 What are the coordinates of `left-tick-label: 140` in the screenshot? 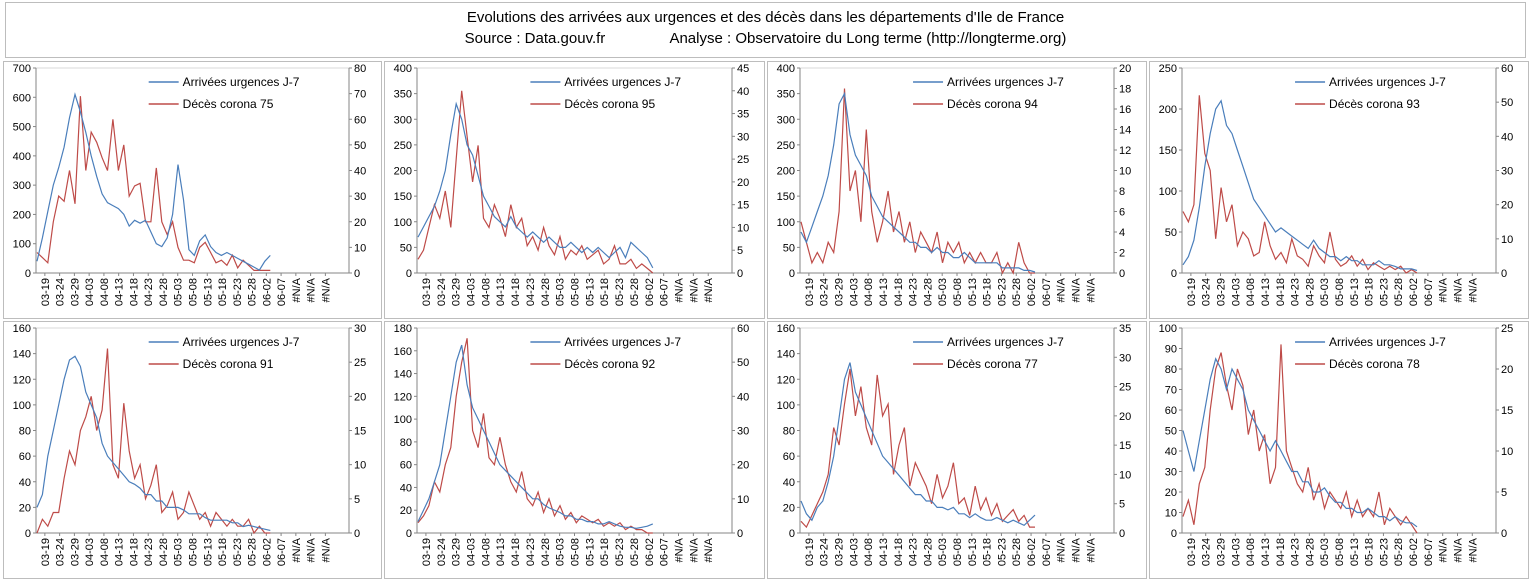 It's located at (786, 355).